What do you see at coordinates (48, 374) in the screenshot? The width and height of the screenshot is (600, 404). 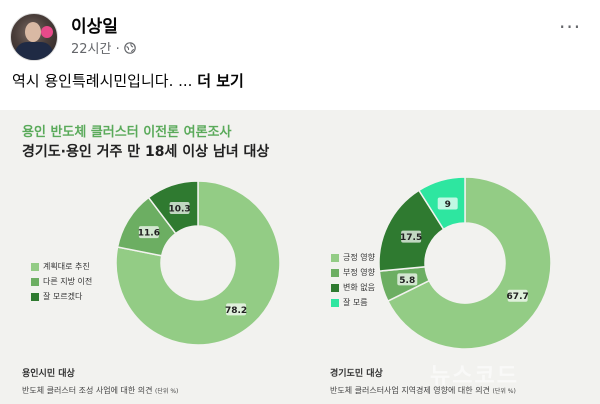 I see `chart-title-yongin: 용인시민 대상` at bounding box center [48, 374].